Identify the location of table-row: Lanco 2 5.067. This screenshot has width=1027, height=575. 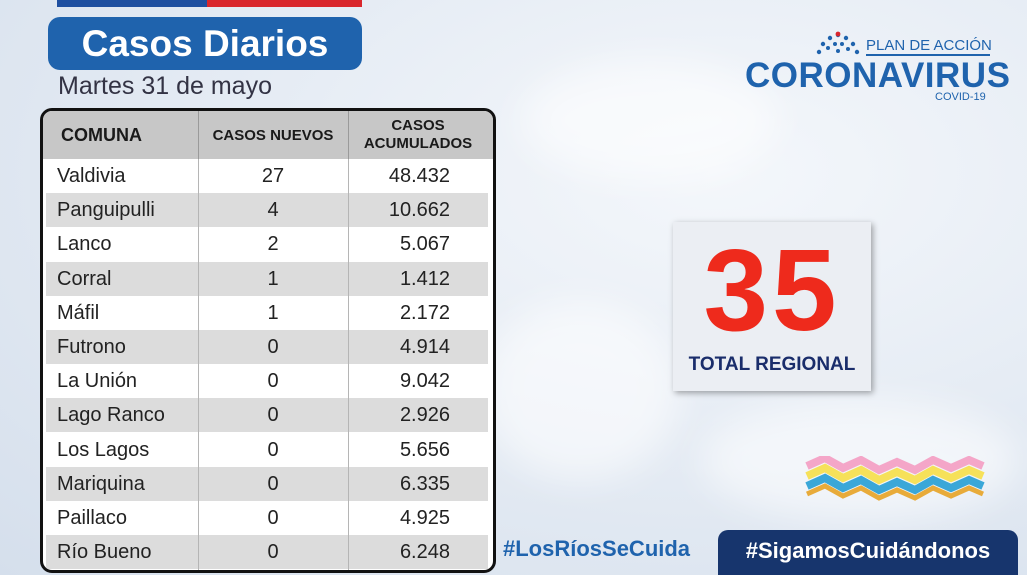
(267, 244).